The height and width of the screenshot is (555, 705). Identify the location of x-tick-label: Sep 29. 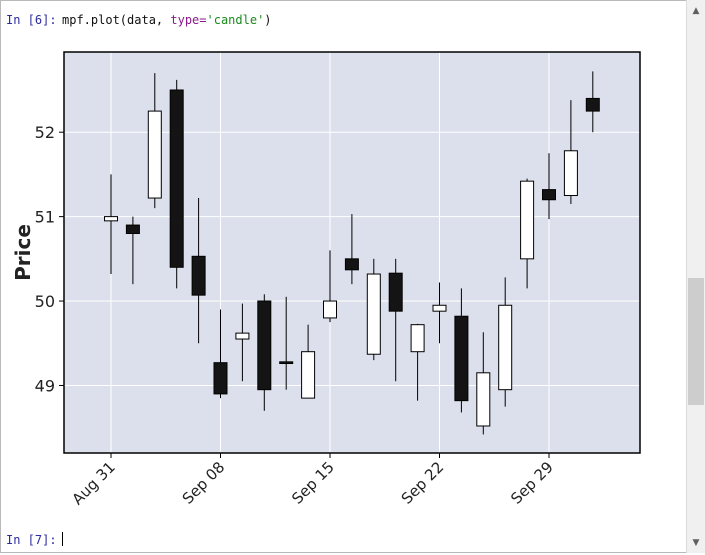
(532, 483).